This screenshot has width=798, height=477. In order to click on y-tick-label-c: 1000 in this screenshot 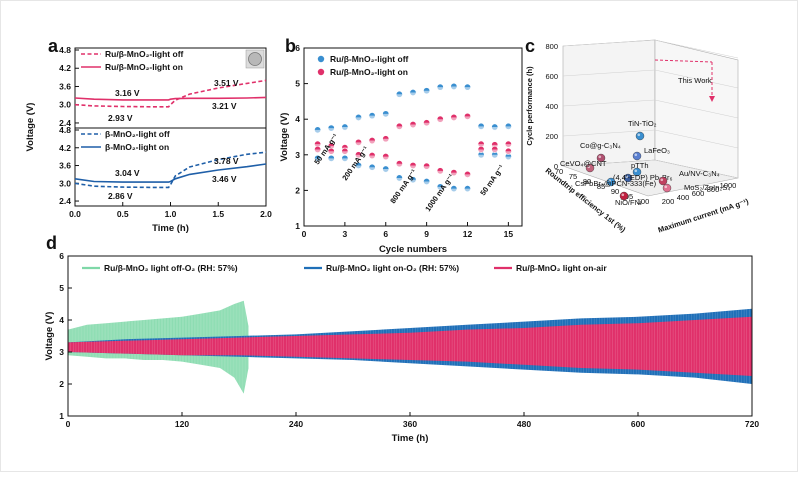, I will do `click(728, 185)`.